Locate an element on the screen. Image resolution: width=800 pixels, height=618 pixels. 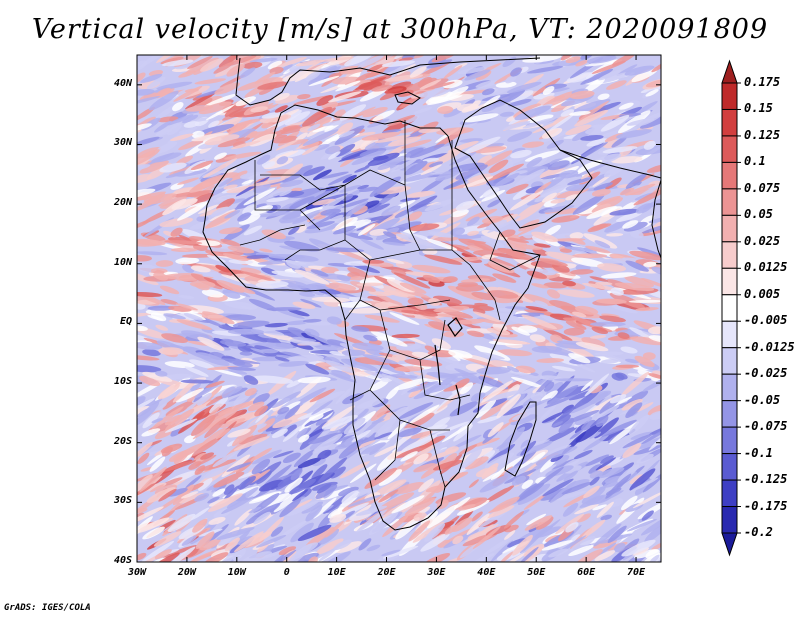
colorbar-label: -0.005 is located at coordinates (766, 320).